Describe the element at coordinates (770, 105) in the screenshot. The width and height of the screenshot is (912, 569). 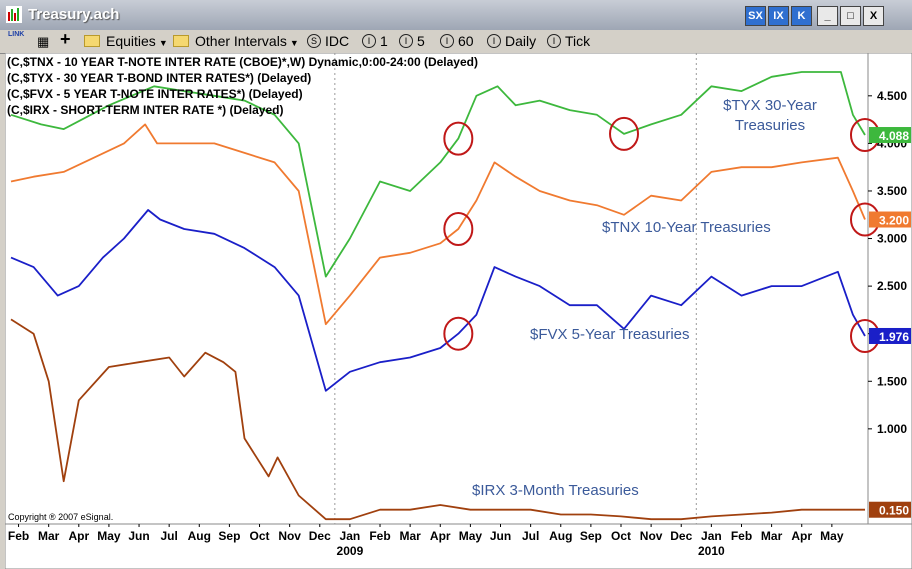
I see `annotation-tyx-line1: $TYX 30-Year` at that location.